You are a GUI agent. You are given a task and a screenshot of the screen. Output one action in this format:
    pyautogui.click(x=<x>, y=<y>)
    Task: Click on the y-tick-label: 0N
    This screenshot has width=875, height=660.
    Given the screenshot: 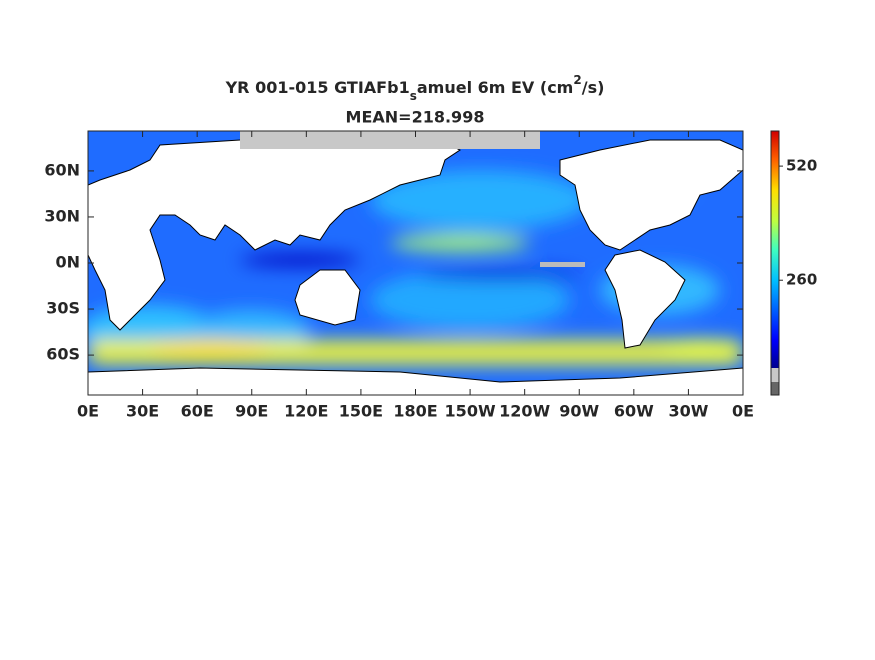 What is the action you would take?
    pyautogui.click(x=67, y=262)
    